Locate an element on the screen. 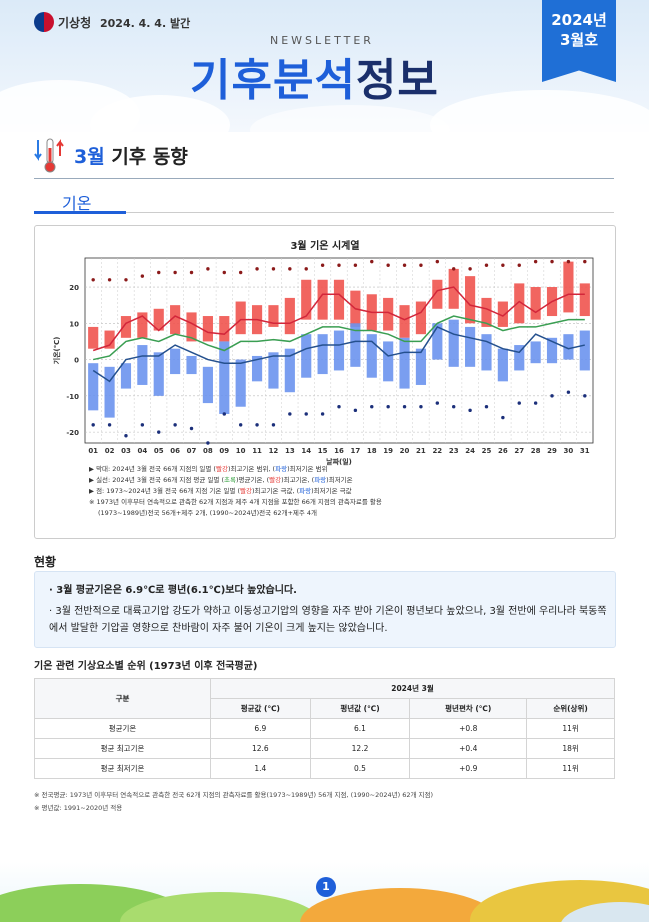 The image size is (649, 922). avg-mean-temp-line is located at coordinates (339, 338).